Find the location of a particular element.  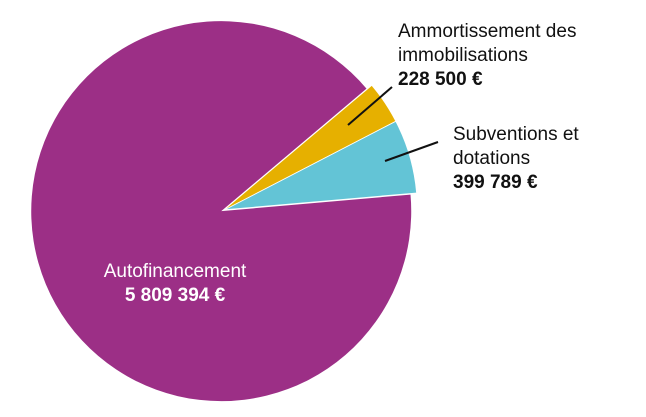

value-label: 228 500 € is located at coordinates (440, 79).